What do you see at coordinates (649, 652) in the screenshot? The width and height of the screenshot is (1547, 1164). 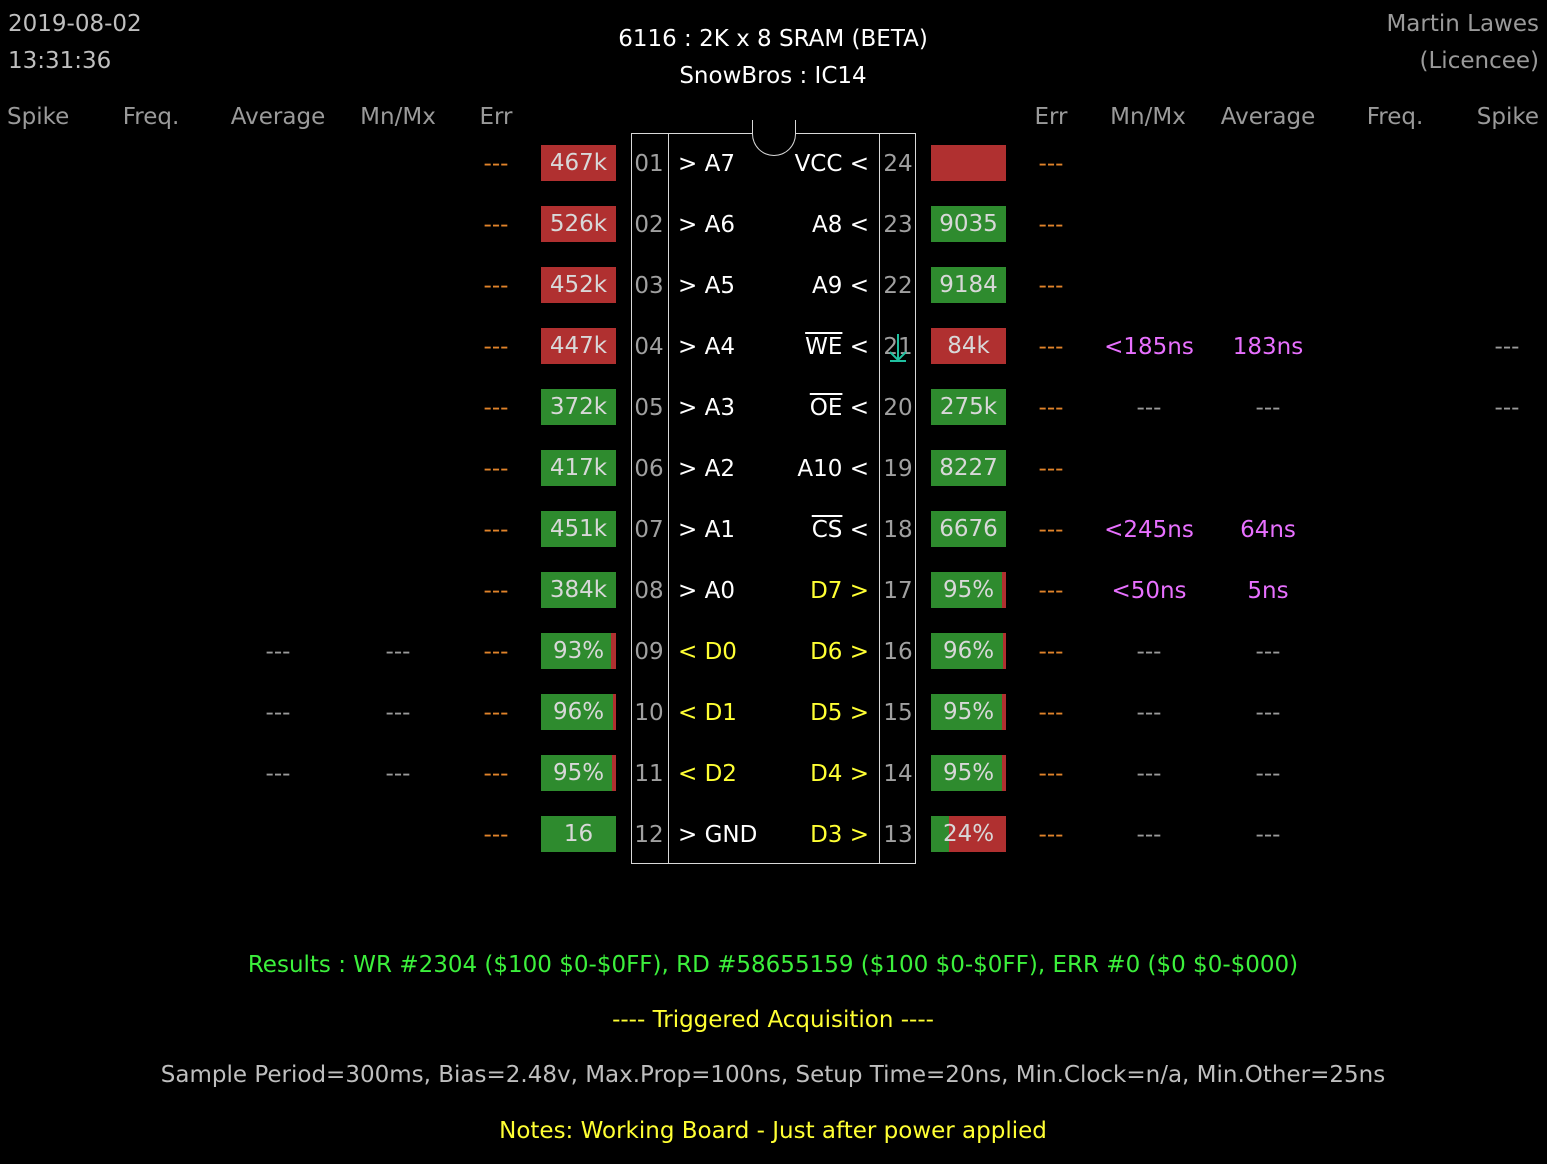 I see `pin-number: 09` at bounding box center [649, 652].